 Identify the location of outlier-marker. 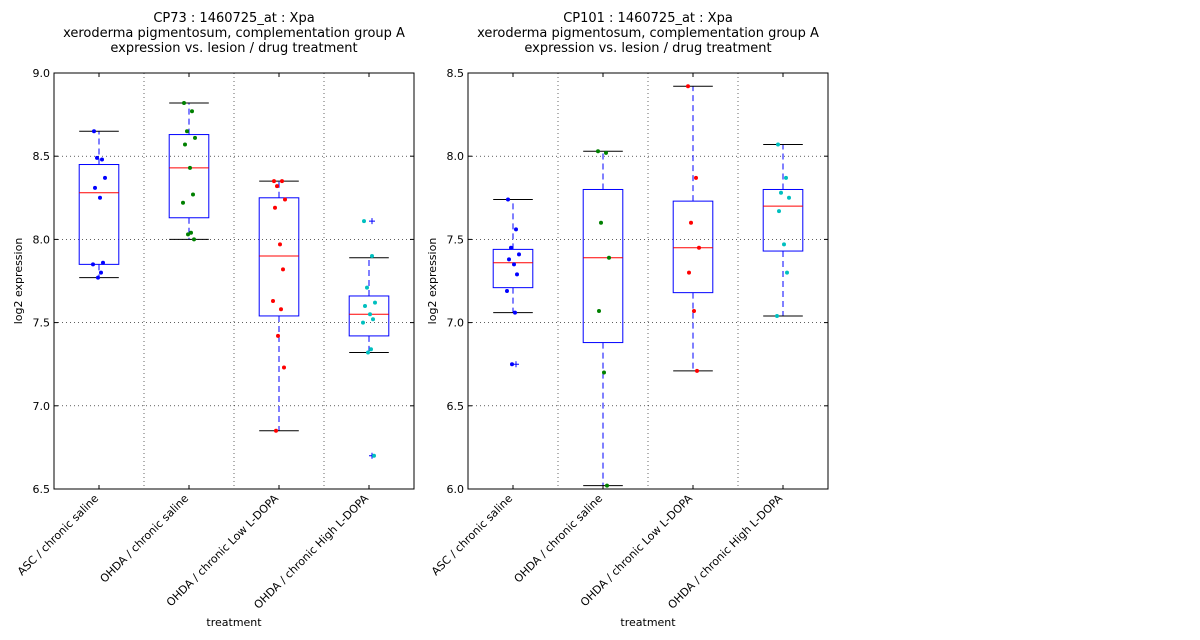
(372, 221).